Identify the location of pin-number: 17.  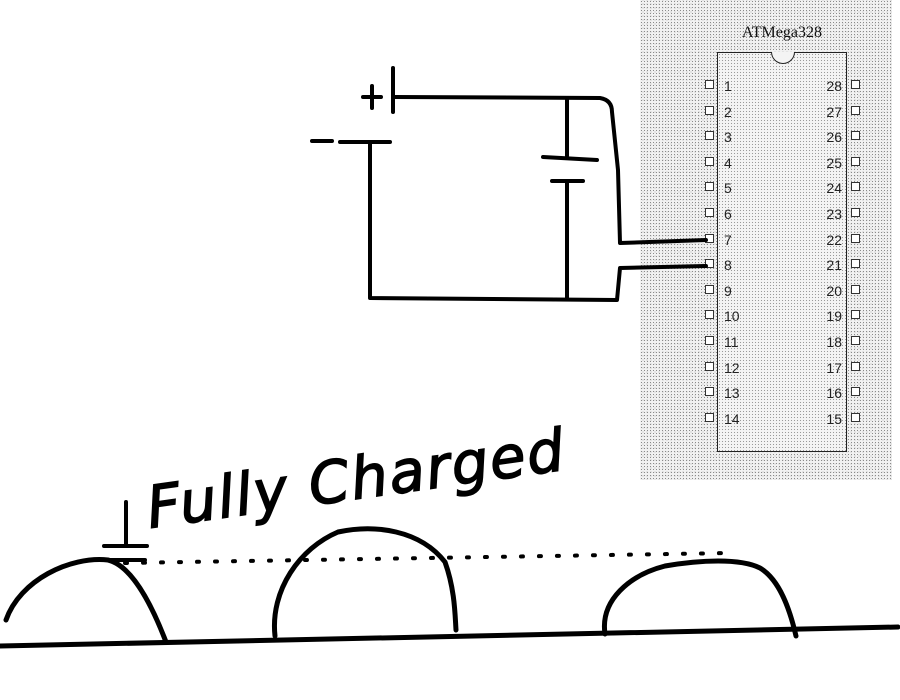
(834, 367).